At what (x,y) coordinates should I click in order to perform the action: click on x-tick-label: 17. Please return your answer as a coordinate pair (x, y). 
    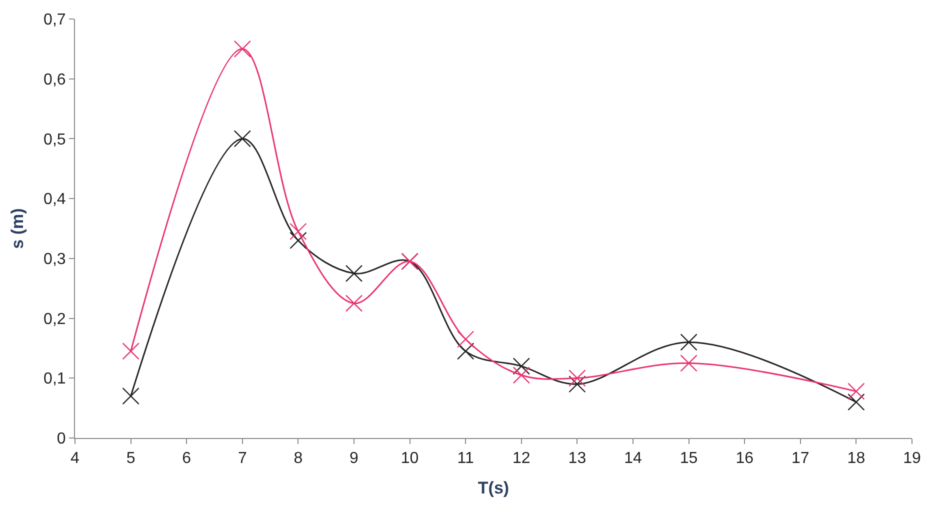
    Looking at the image, I should click on (801, 459).